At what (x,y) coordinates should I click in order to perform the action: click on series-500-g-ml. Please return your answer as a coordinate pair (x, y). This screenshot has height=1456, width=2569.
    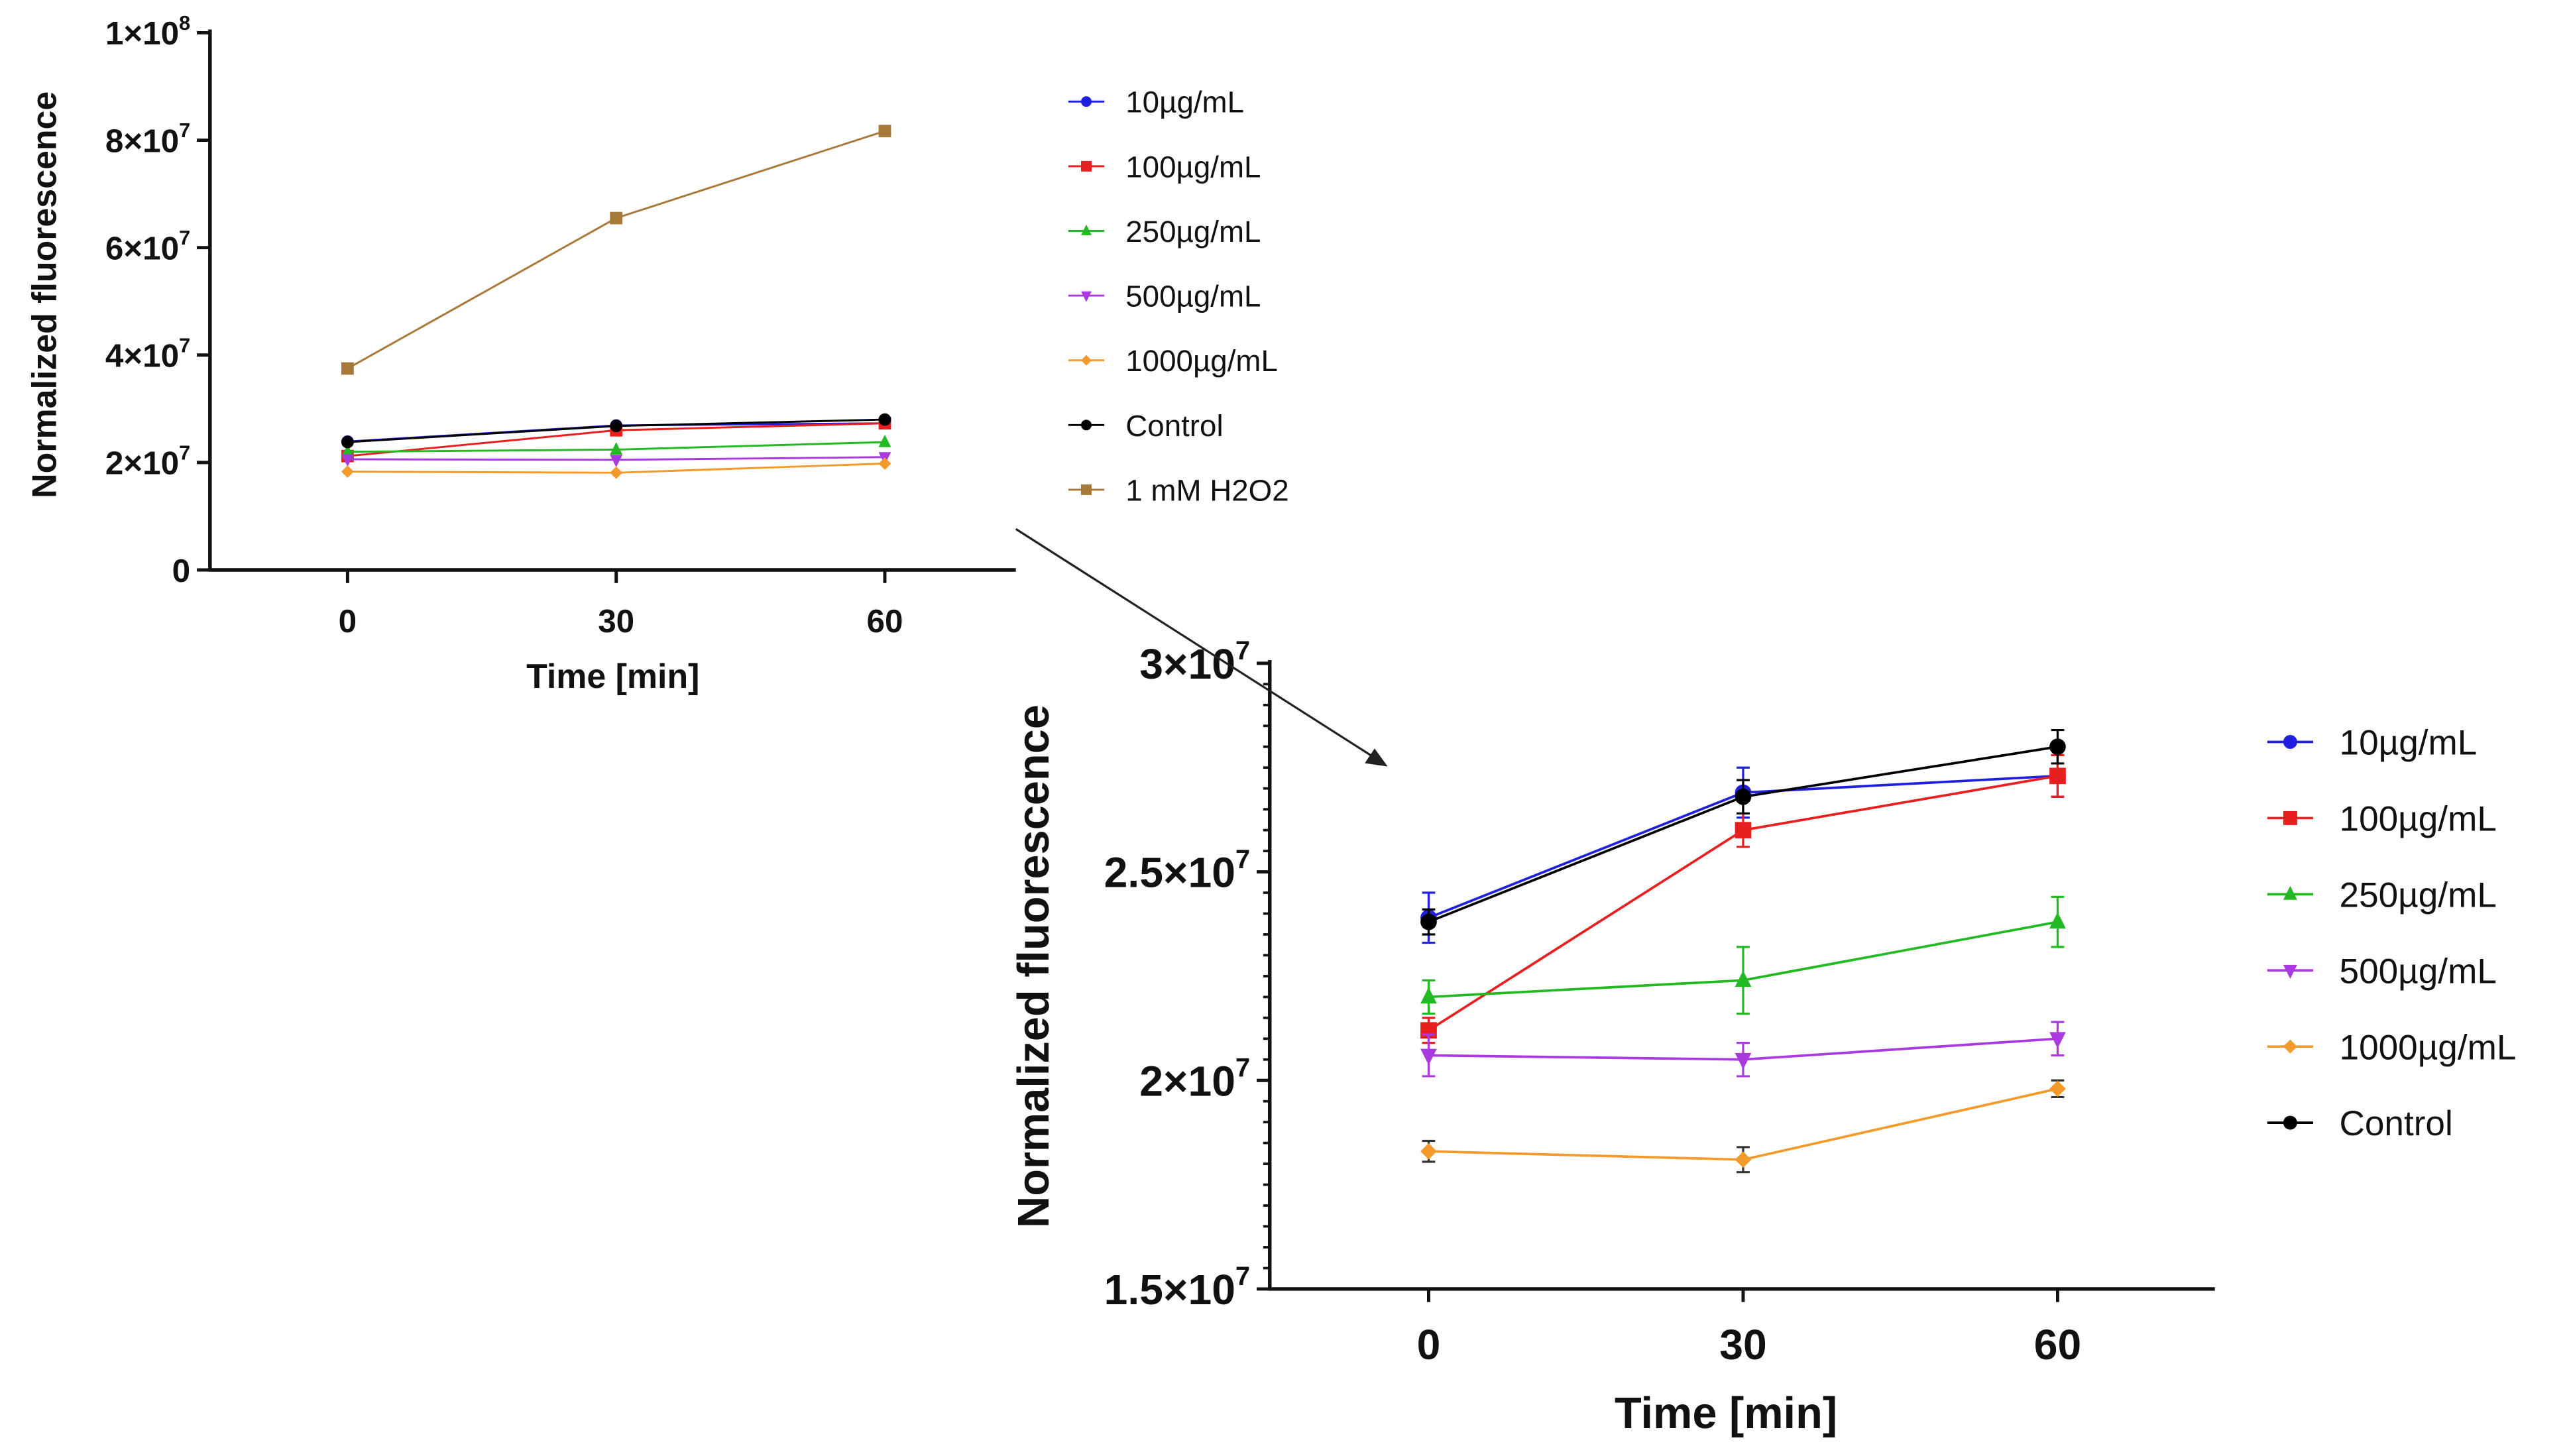
    Looking at the image, I should click on (1743, 1050).